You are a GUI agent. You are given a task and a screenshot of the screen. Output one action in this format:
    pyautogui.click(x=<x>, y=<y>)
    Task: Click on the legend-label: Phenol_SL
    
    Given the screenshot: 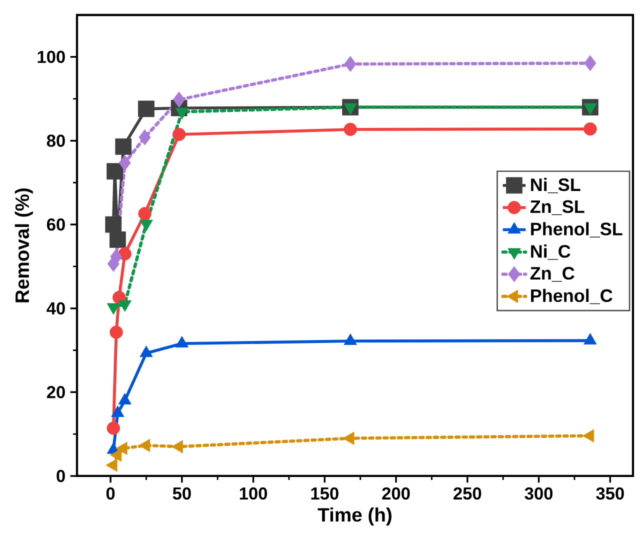 What is the action you would take?
    pyautogui.click(x=576, y=230)
    